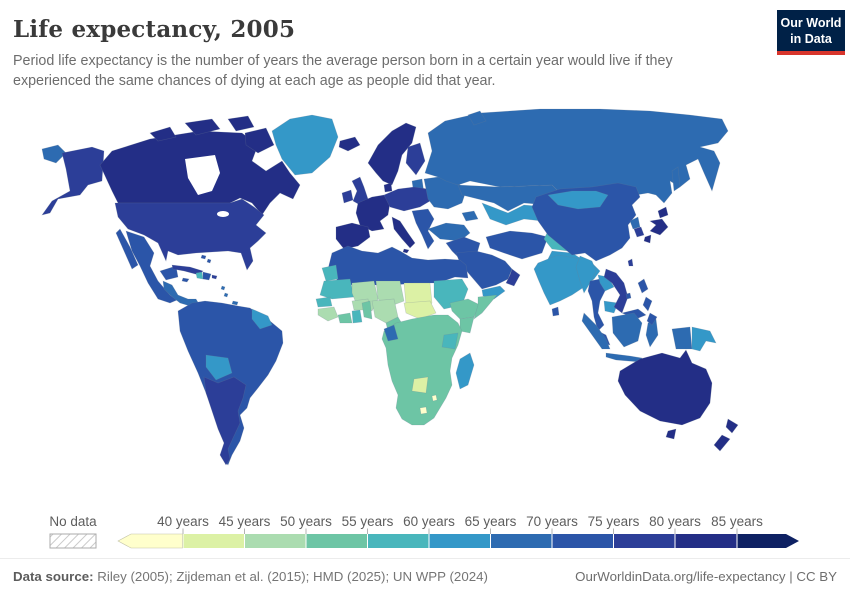 This screenshot has width=850, height=600. I want to click on region-bahamas, so click(206, 259).